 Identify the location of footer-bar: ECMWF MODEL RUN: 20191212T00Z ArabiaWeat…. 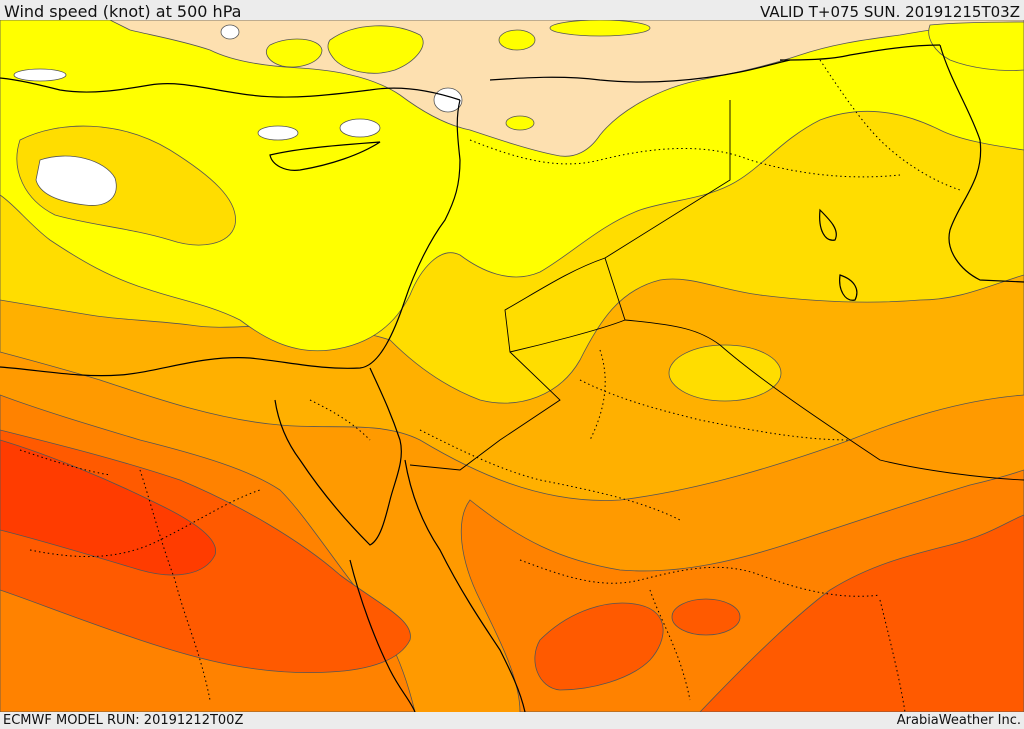
(512, 720).